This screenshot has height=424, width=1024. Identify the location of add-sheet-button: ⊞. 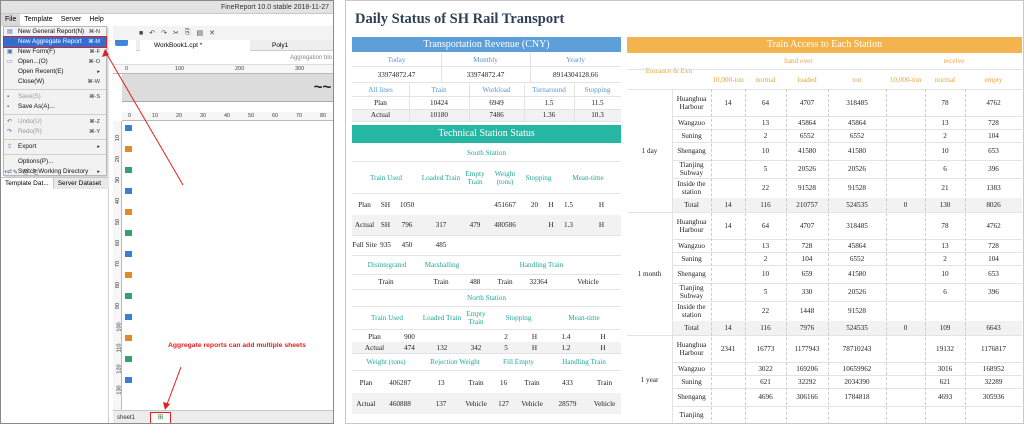
(160, 417).